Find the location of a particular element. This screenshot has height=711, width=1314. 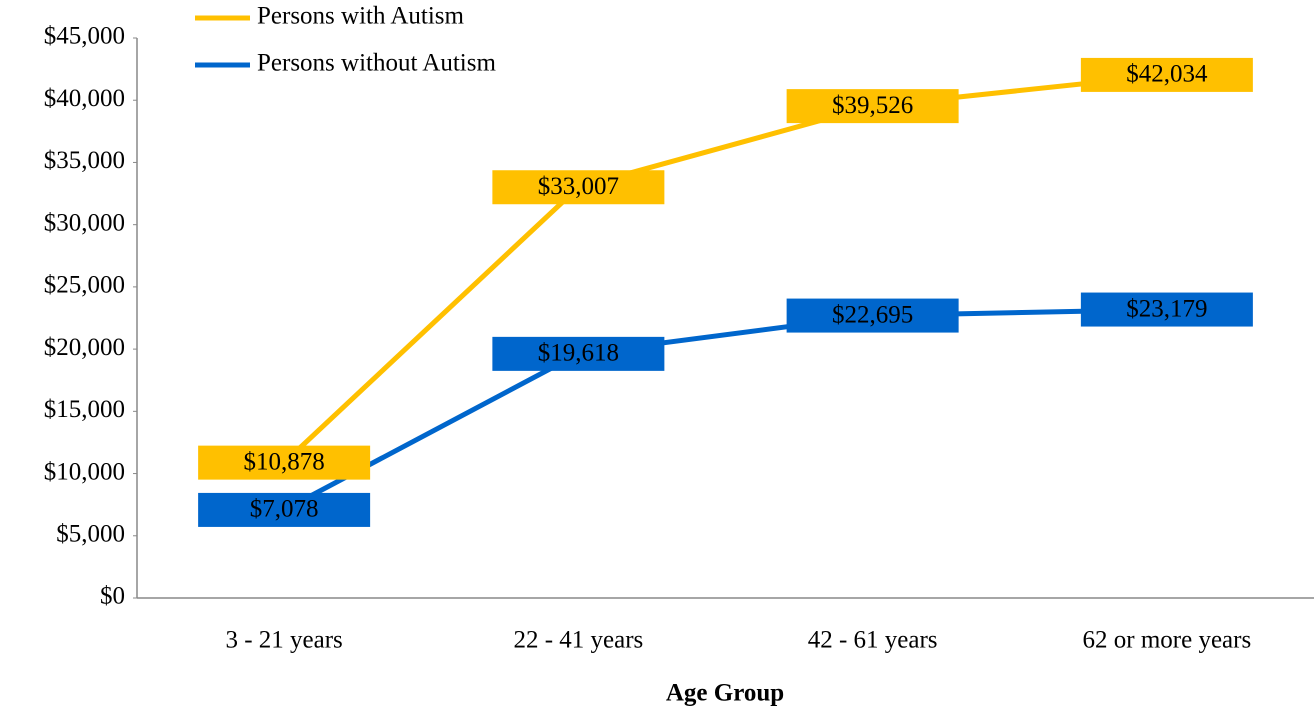

x-axis-title: Age Group is located at coordinates (725, 693).